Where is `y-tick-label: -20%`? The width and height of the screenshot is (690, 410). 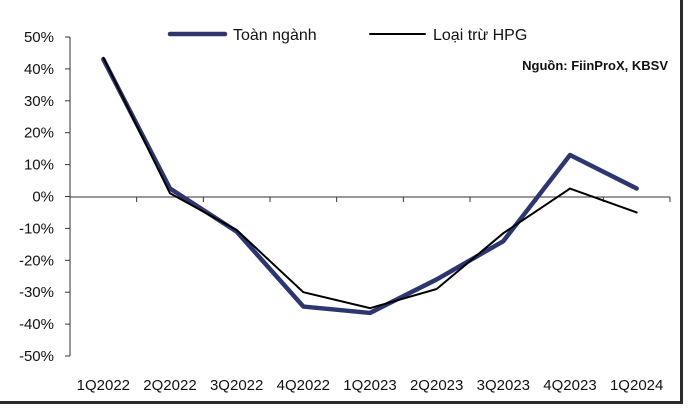 y-tick-label: -20% is located at coordinates (36, 260).